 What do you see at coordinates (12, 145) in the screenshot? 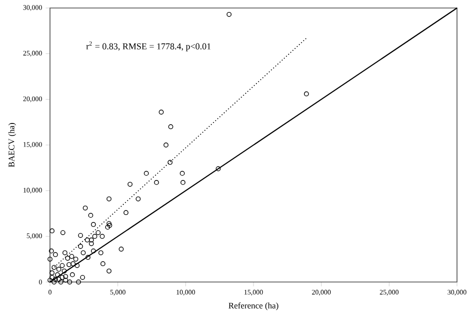
I see `y-axis-title: BAECV (ha)` at bounding box center [12, 145].